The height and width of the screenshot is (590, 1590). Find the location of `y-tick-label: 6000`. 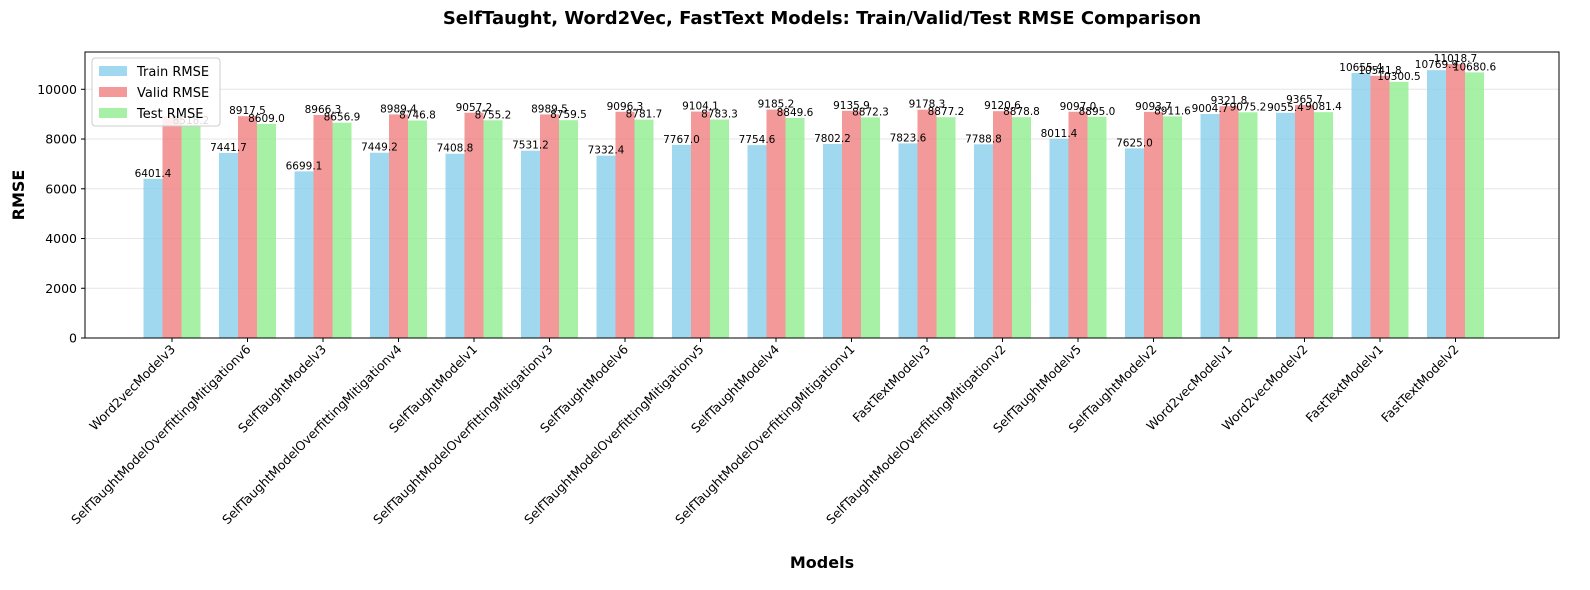

y-tick-label: 6000 is located at coordinates (61, 188).